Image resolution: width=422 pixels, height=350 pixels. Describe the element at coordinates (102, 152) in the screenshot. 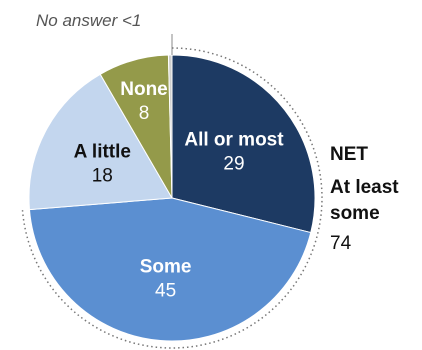

I see `slice-label-a-little: A little` at that location.